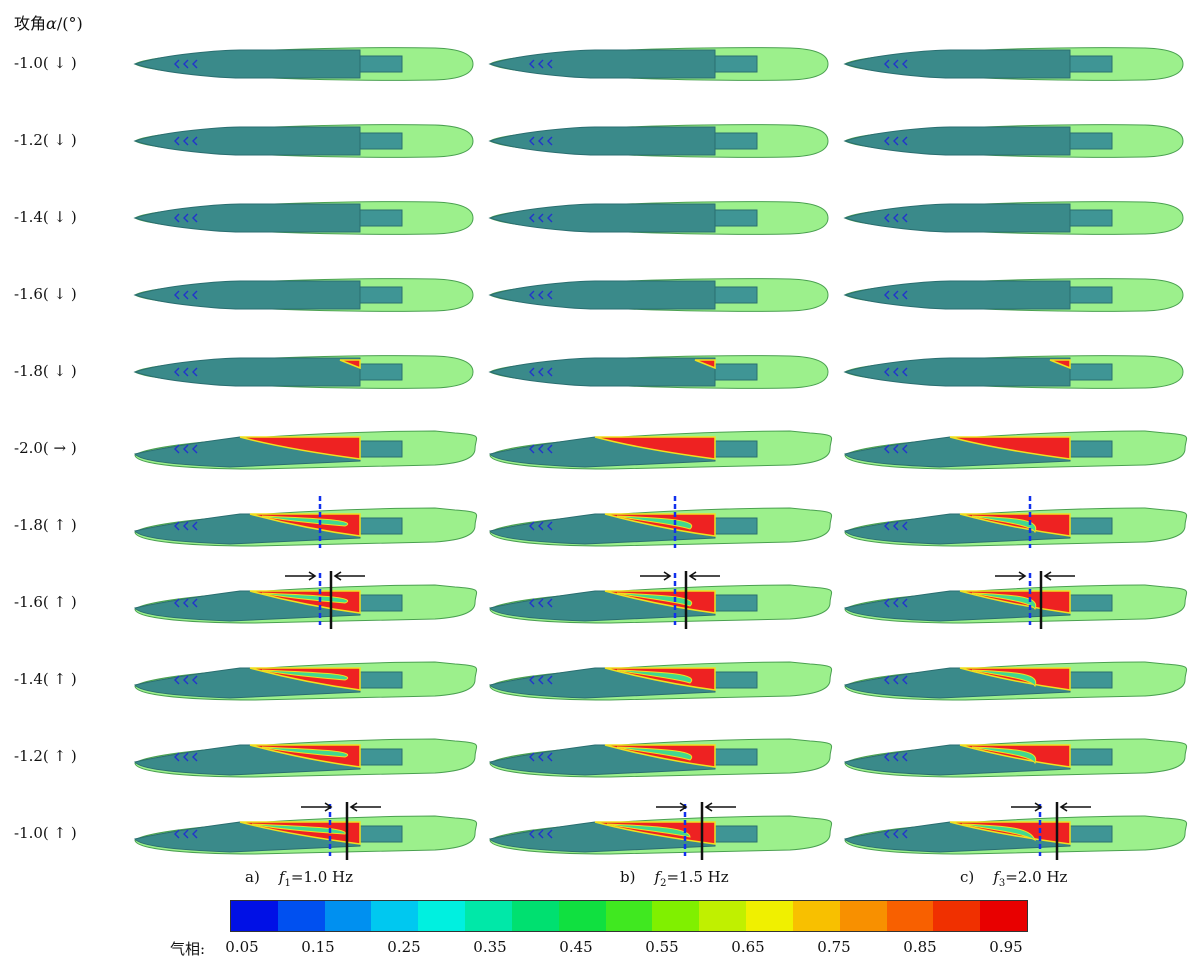  I want to click on arrow-right, so click(1011, 576).